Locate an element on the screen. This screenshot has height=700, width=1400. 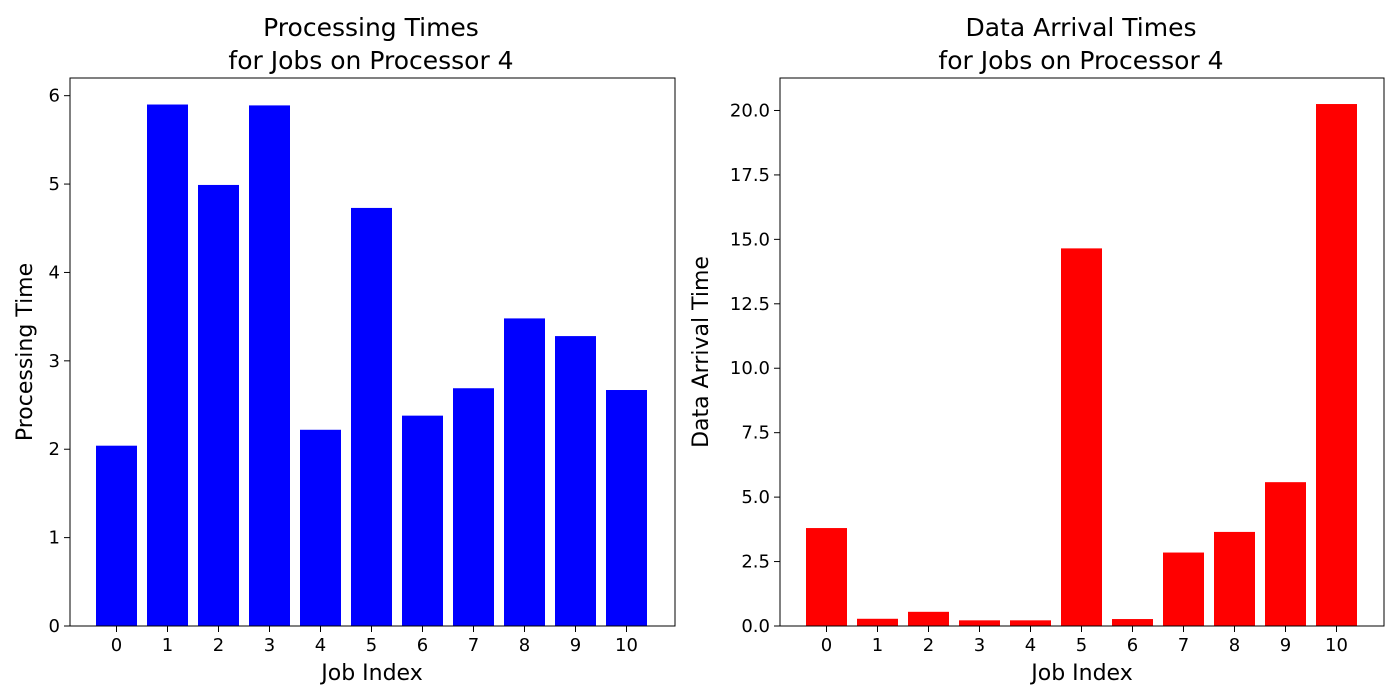
y-tick-label: 15.0 is located at coordinates (750, 239).